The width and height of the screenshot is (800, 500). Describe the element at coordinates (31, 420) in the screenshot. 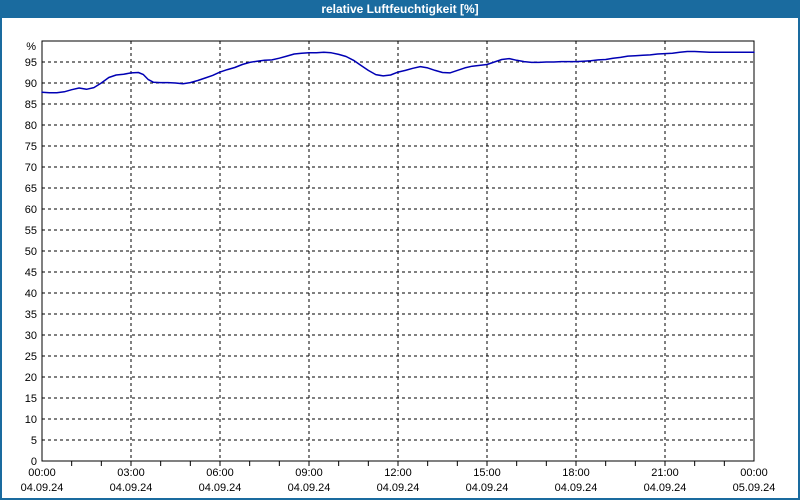

I see `y-tick-label: 10` at that location.